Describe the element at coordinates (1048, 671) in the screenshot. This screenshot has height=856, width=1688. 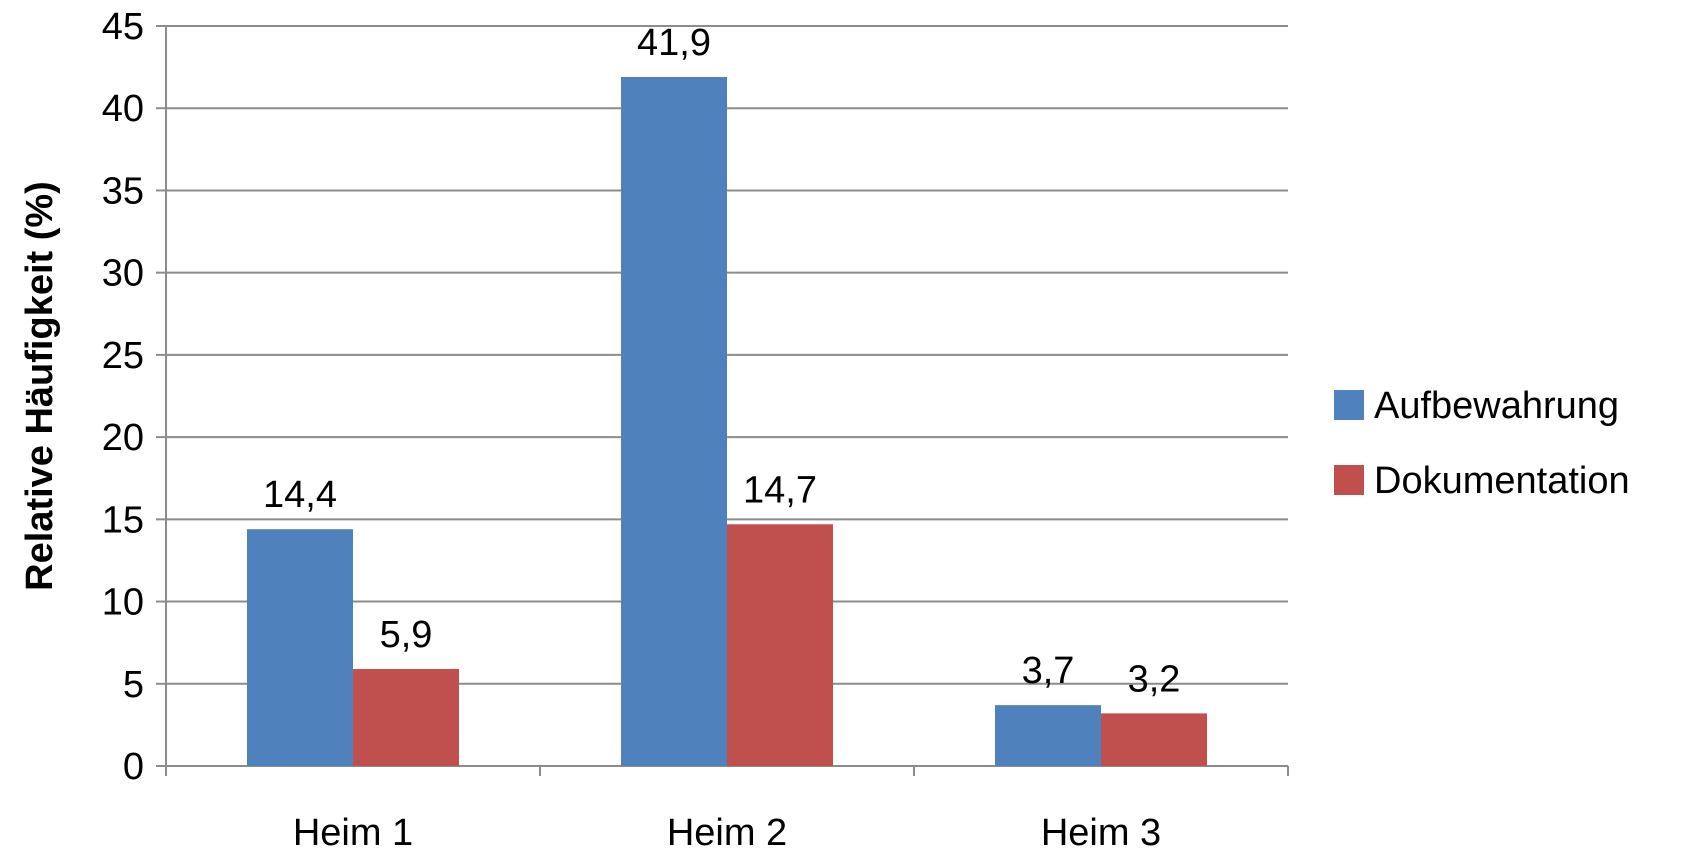
I see `data-label: 3,7` at that location.